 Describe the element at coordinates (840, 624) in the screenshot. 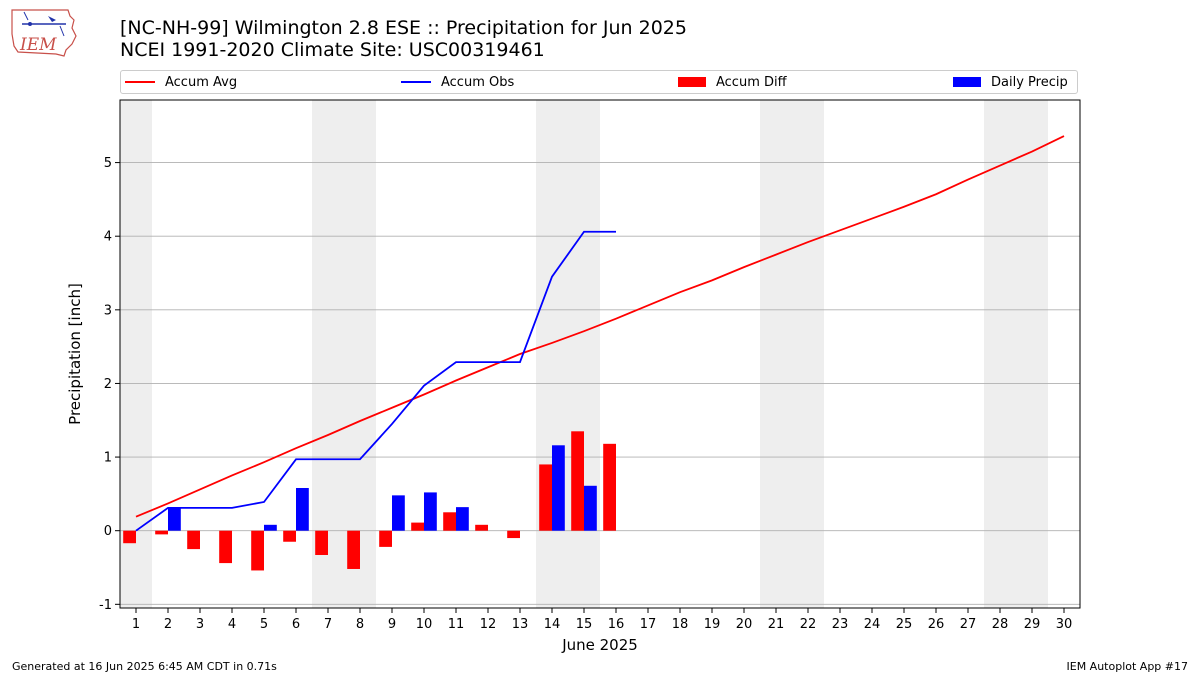

I see `x-tick-label: 23` at that location.